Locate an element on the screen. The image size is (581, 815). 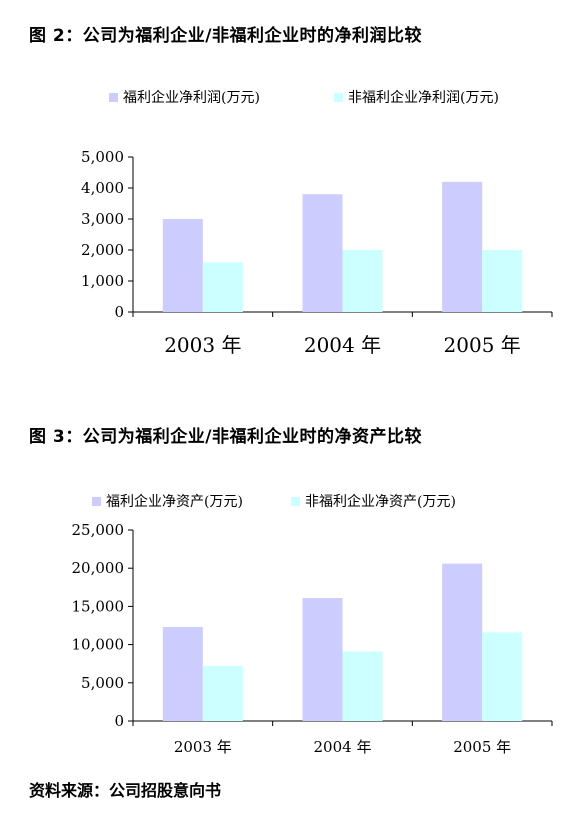
y-tick-label: 20,000 is located at coordinates (98, 568).